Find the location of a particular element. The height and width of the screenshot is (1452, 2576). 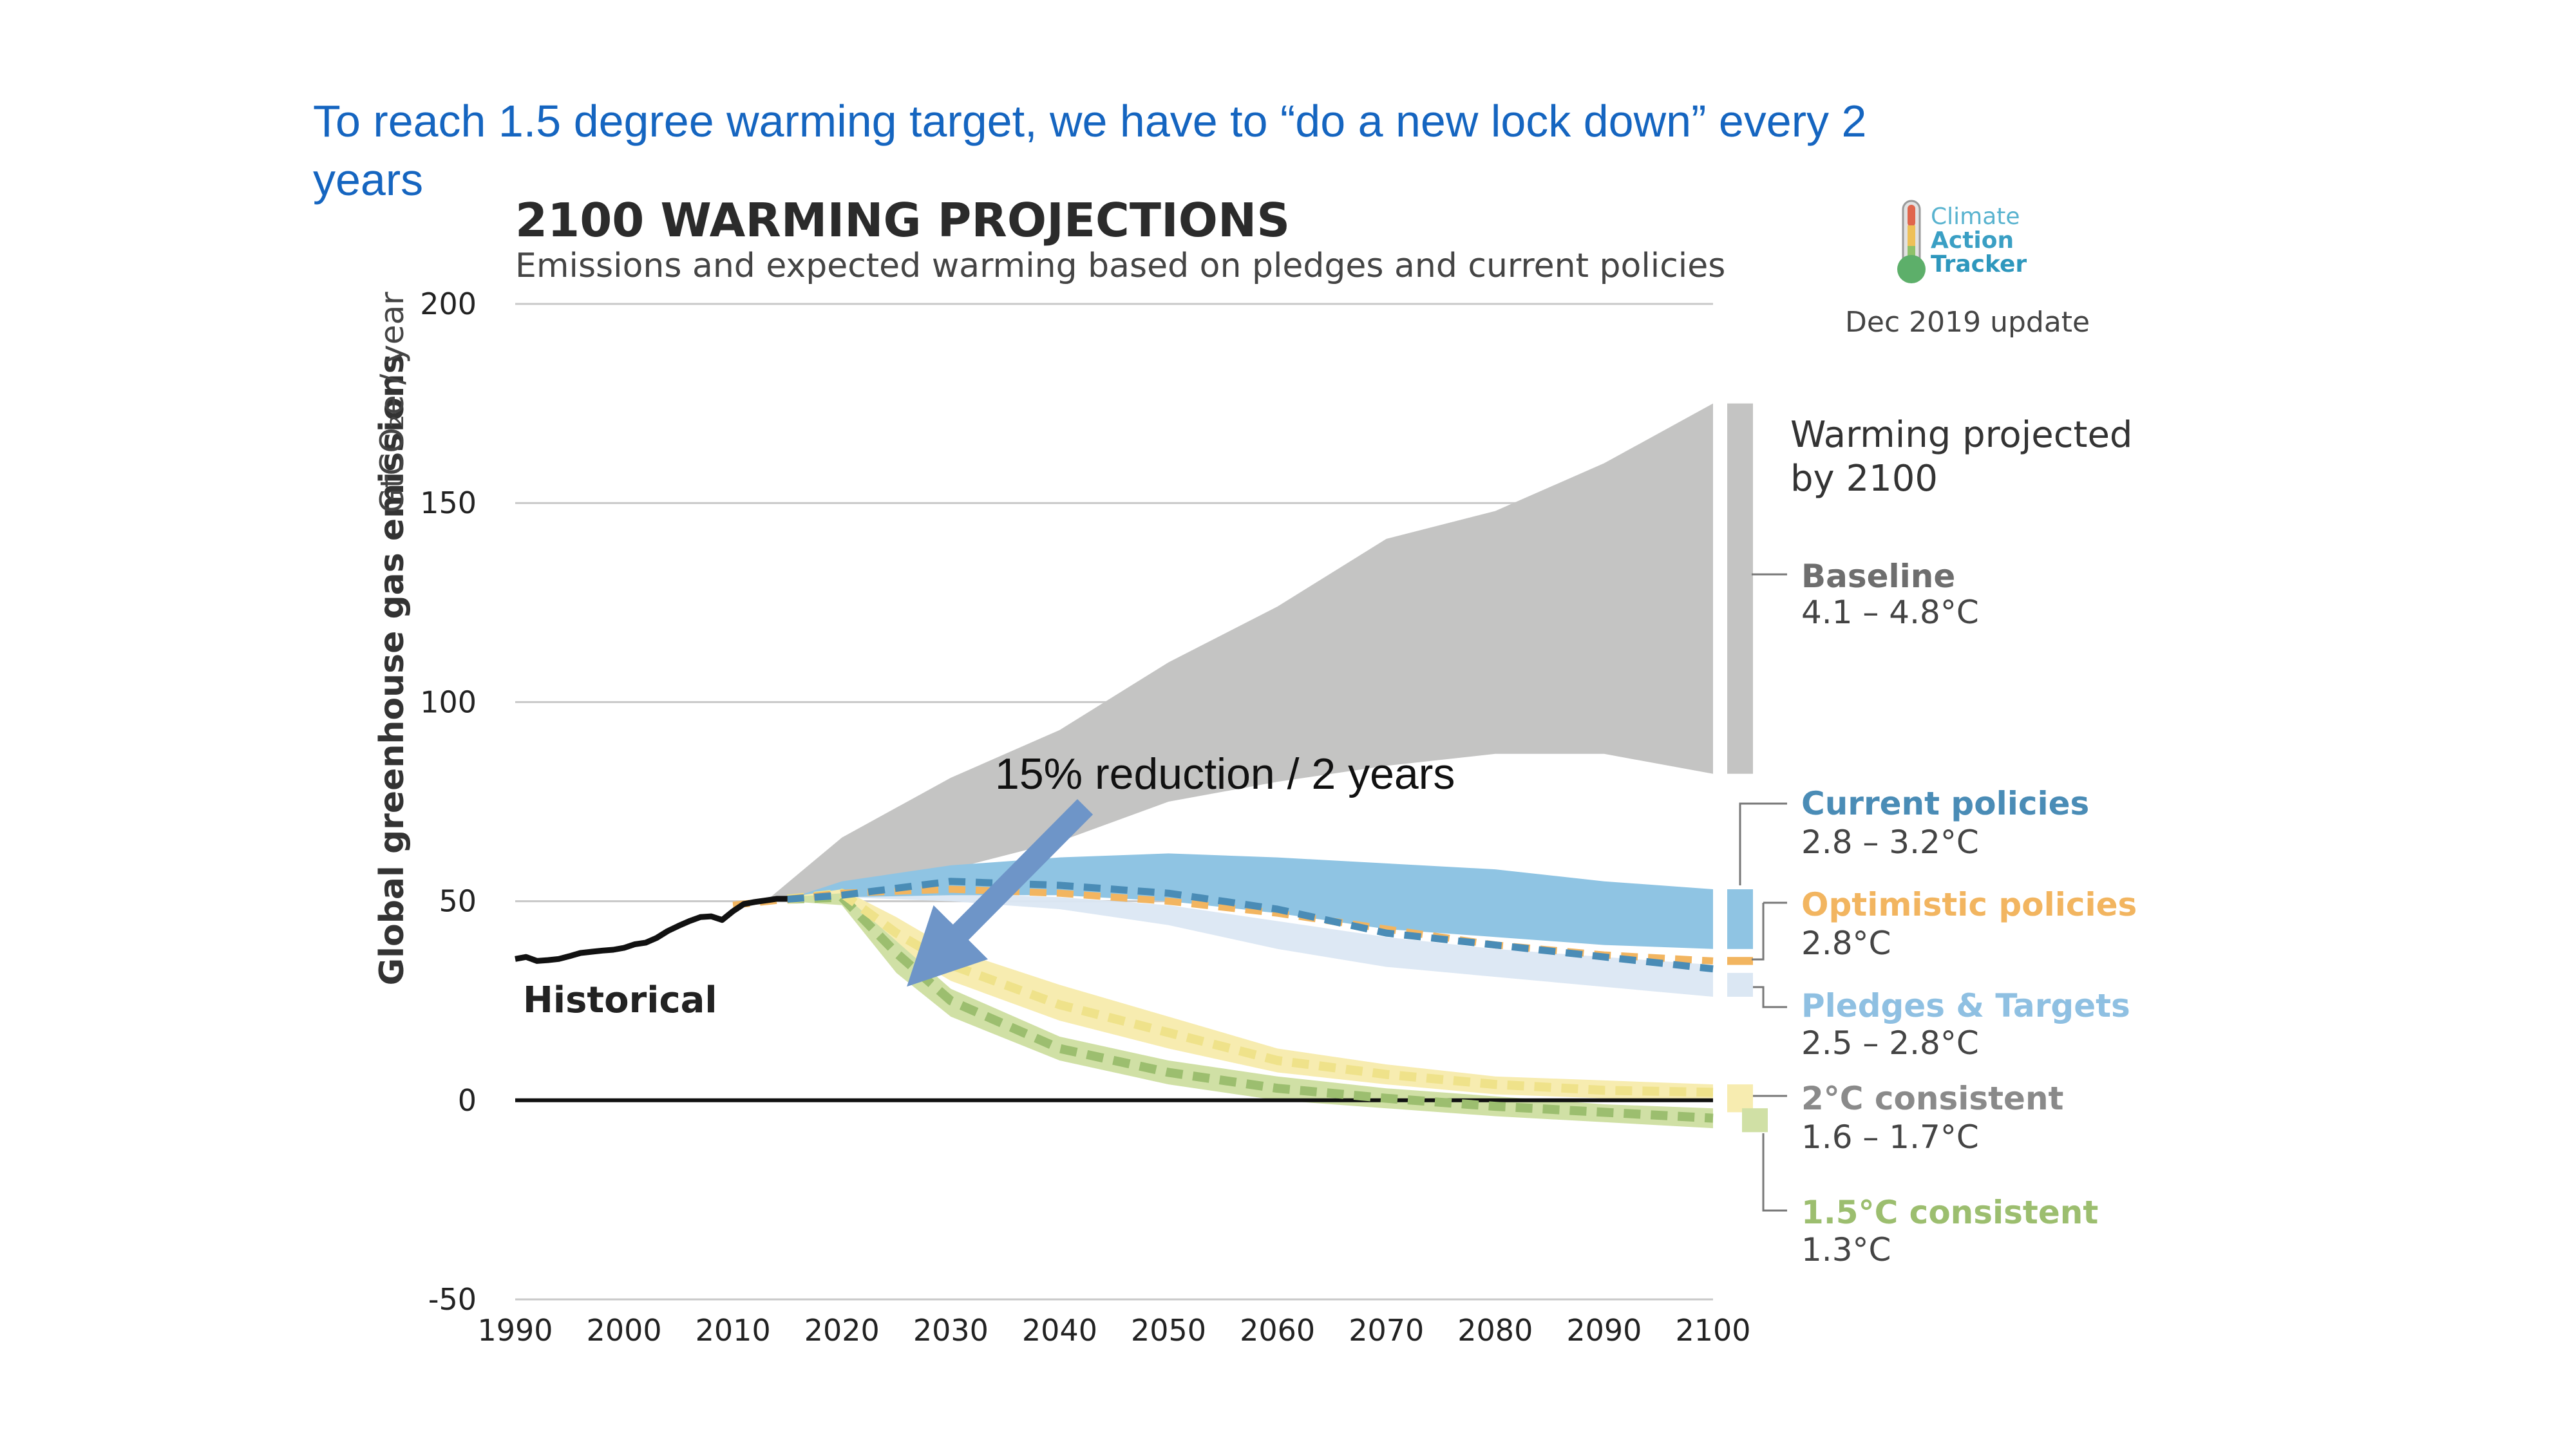

y-axis-label: Global greenhouse gas emissions is located at coordinates (393, 669).